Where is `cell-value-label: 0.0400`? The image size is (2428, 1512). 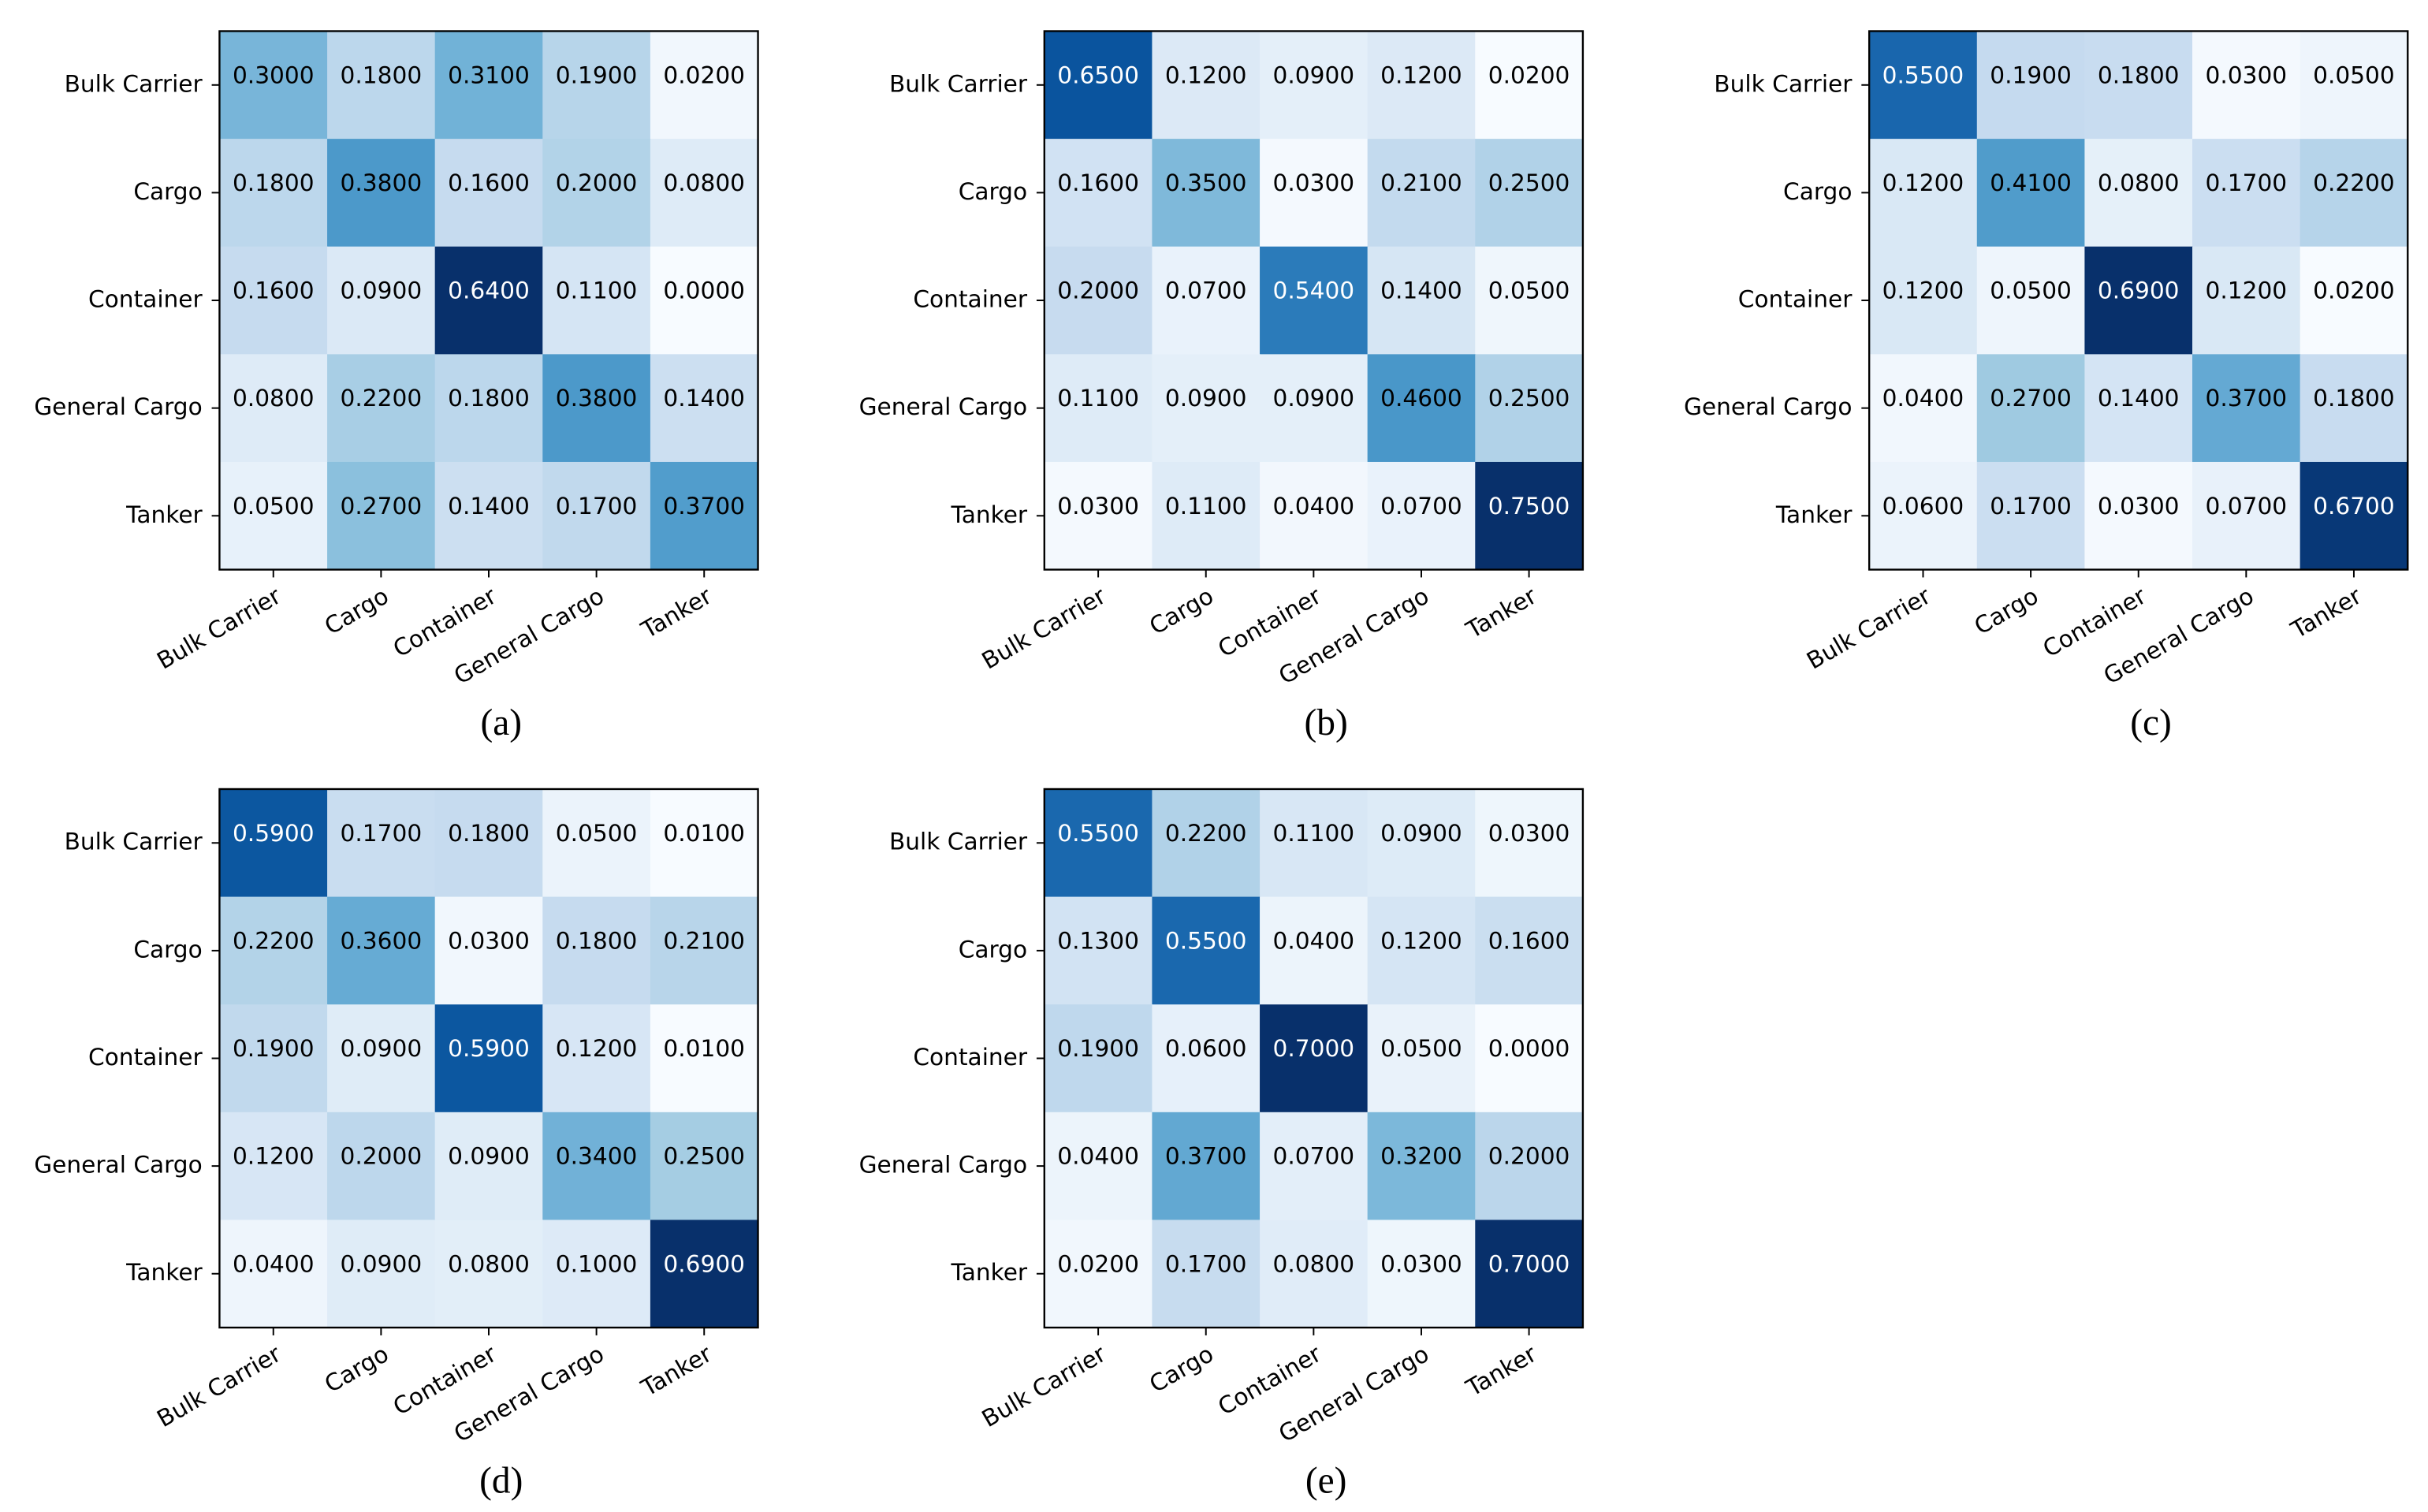
cell-value-label: 0.0400 is located at coordinates (1314, 507).